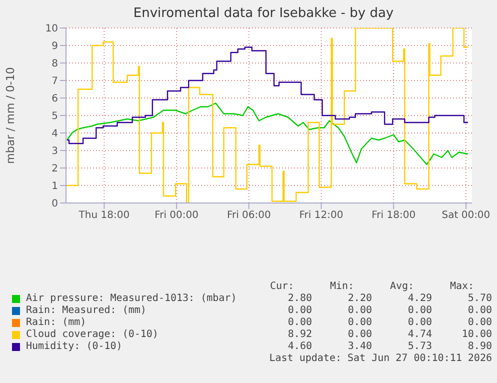 The height and width of the screenshot is (383, 497). I want to click on x-tick-label: Fri 00:00, so click(176, 216).